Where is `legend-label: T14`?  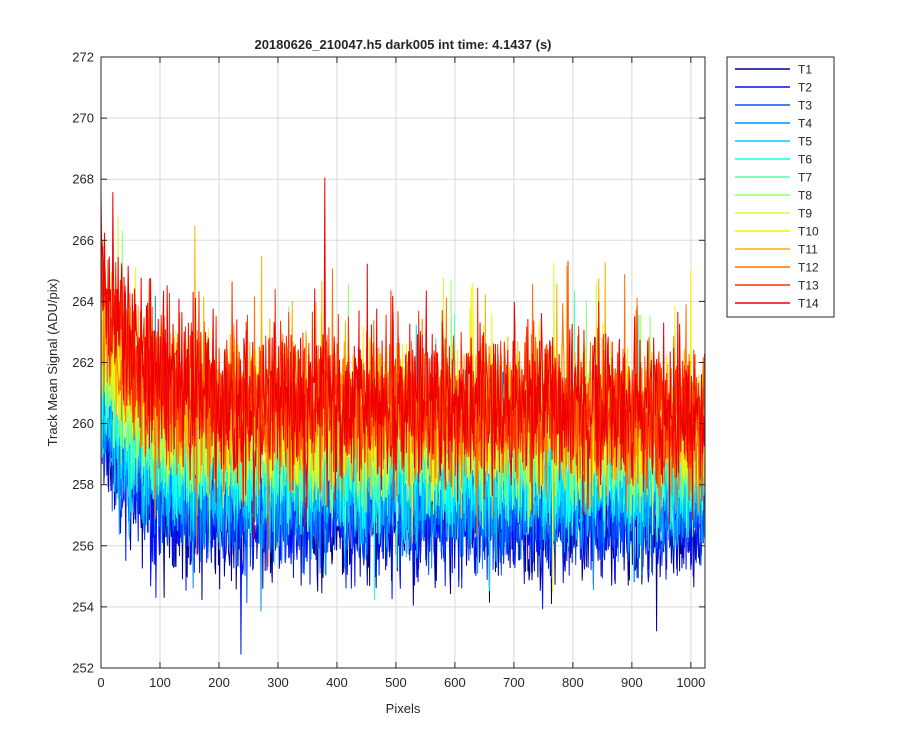
legend-label: T14 is located at coordinates (808, 304).